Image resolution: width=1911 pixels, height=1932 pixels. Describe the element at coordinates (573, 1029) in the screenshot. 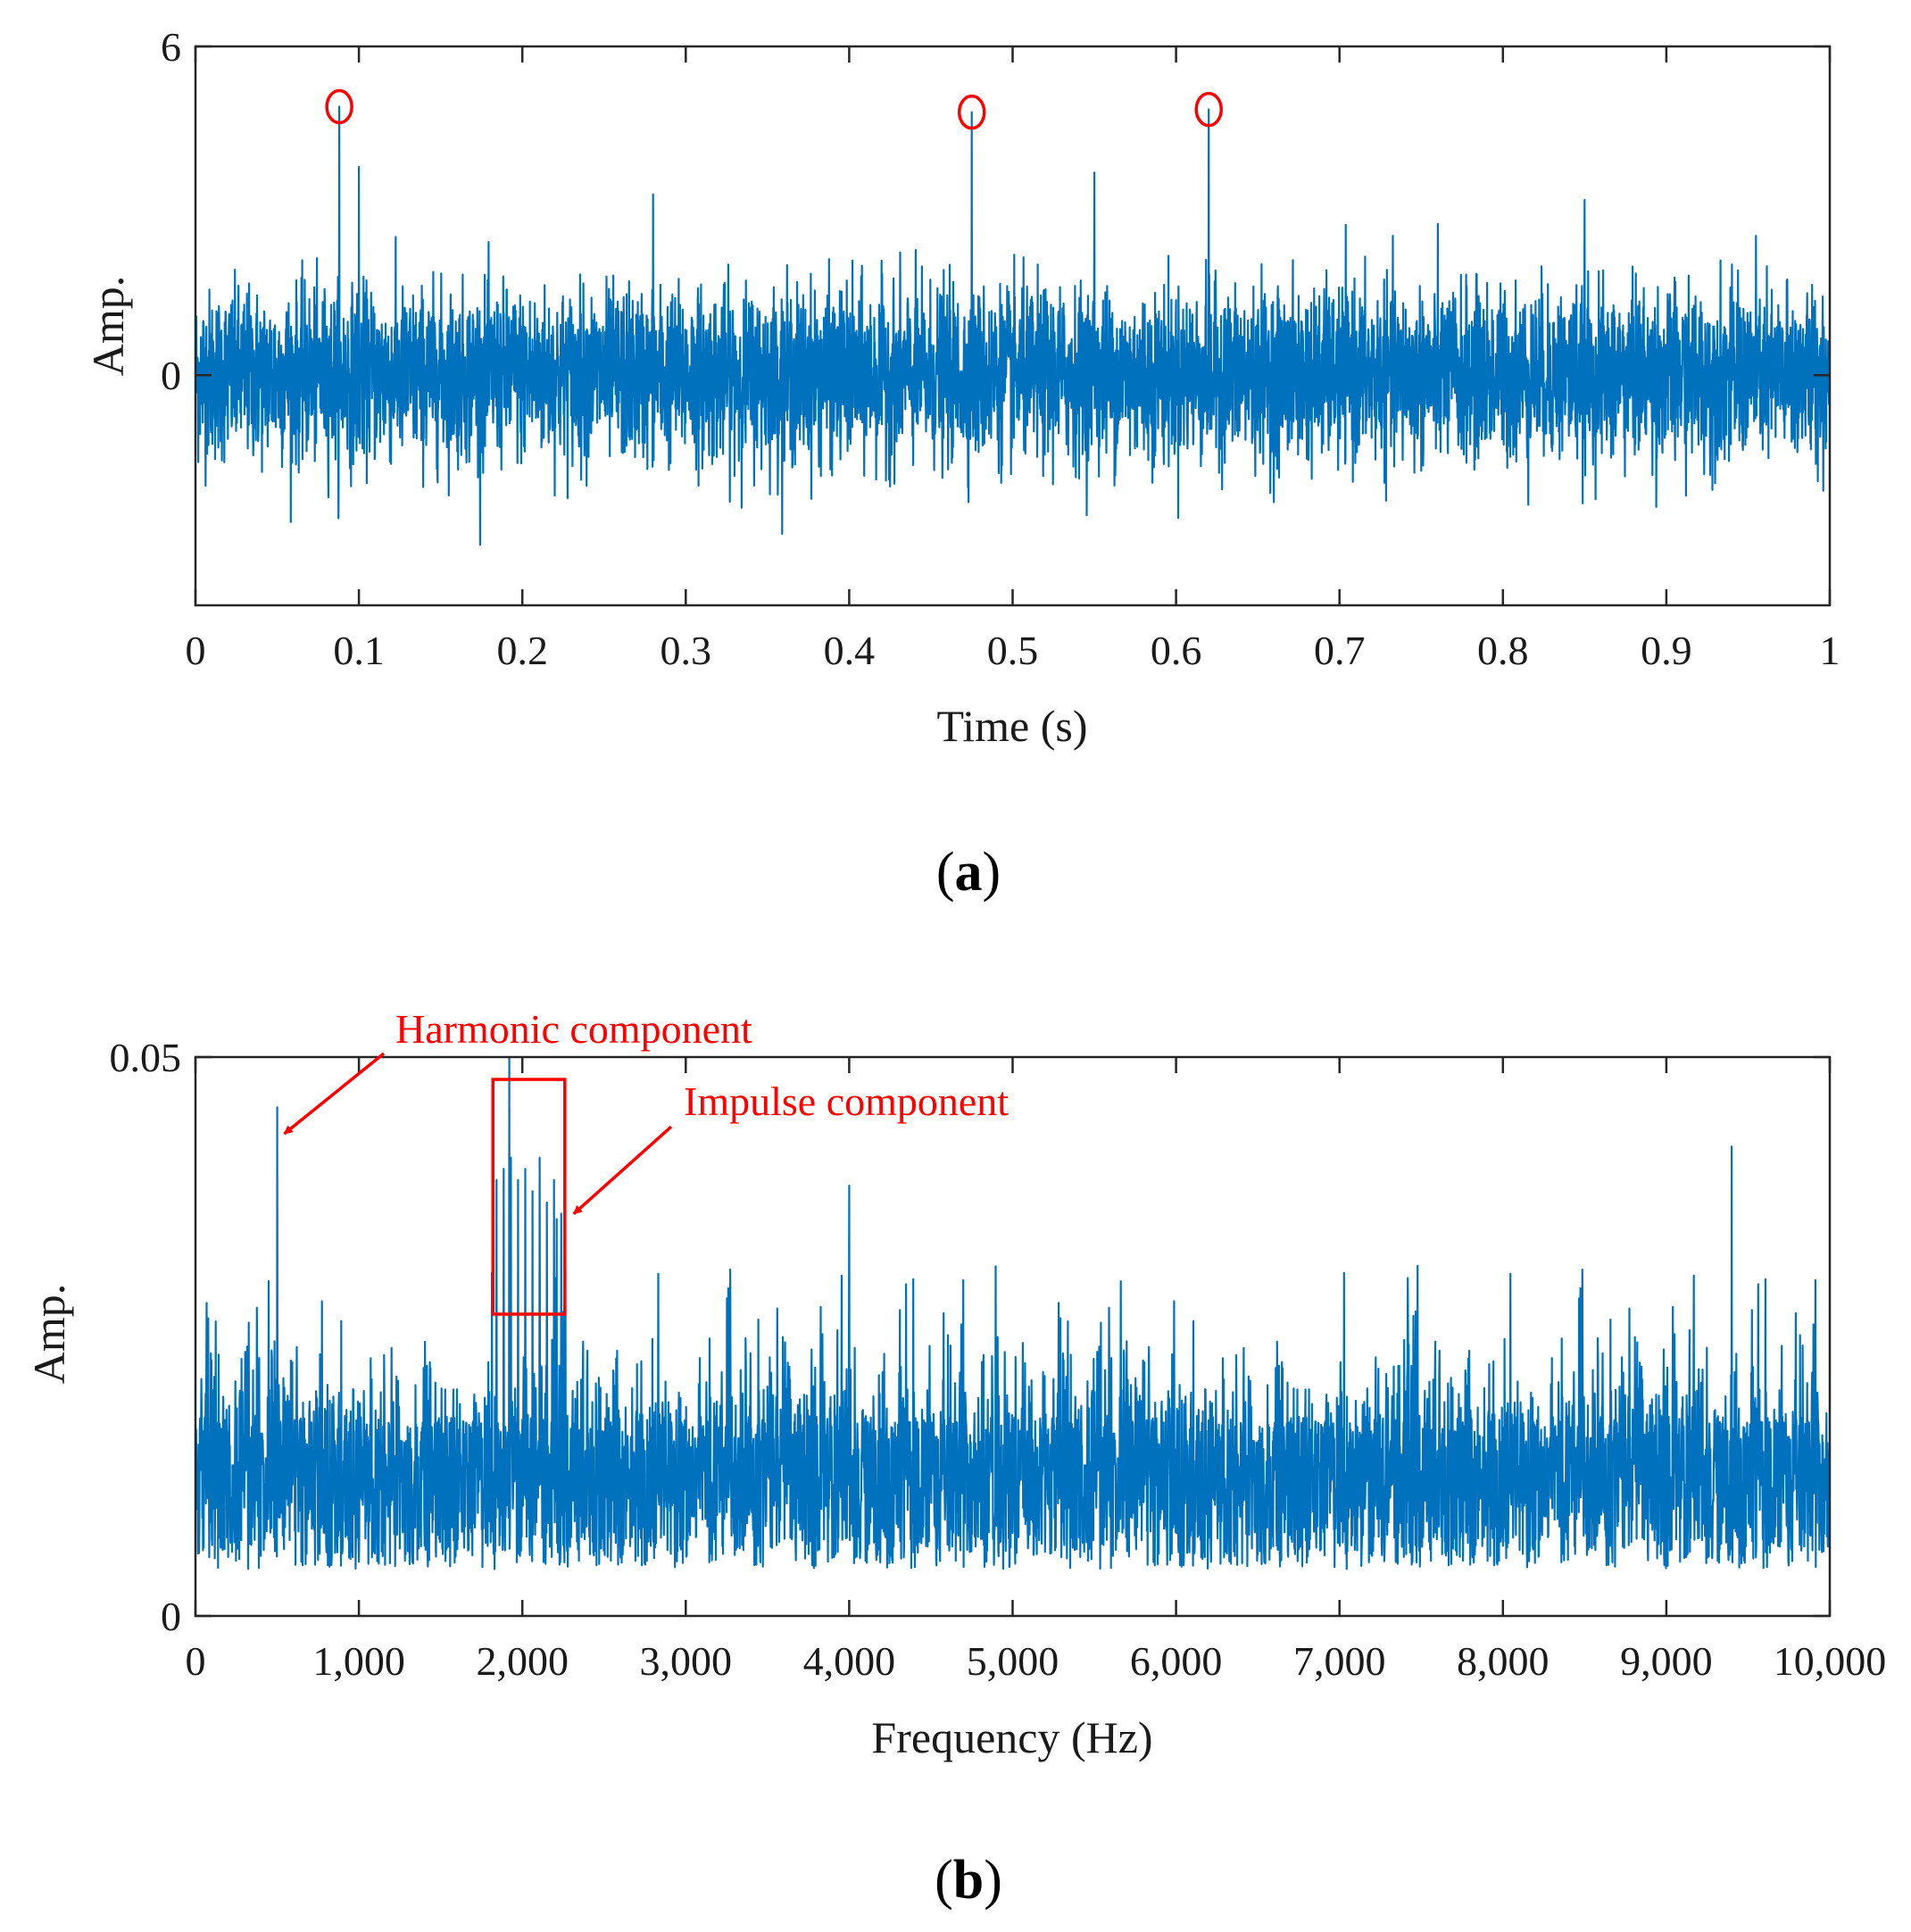

I see `harmonic-label: Harmonic component` at that location.